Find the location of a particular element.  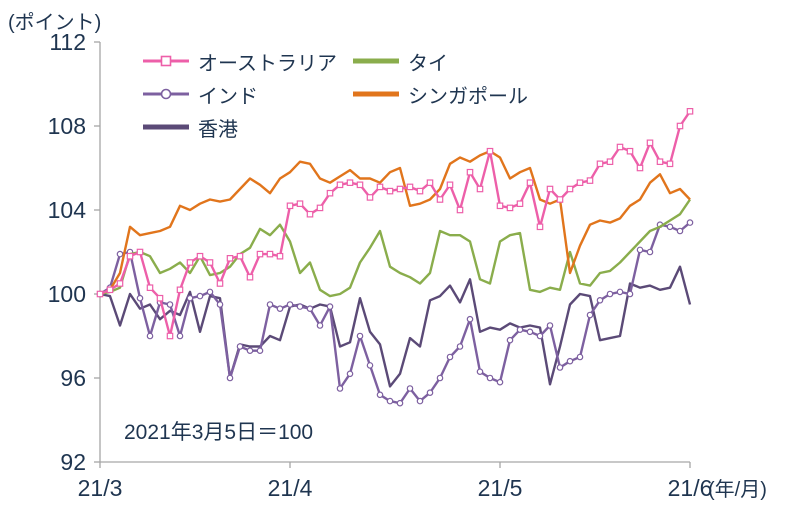

y-tick-label: 108 is located at coordinates (67, 126).